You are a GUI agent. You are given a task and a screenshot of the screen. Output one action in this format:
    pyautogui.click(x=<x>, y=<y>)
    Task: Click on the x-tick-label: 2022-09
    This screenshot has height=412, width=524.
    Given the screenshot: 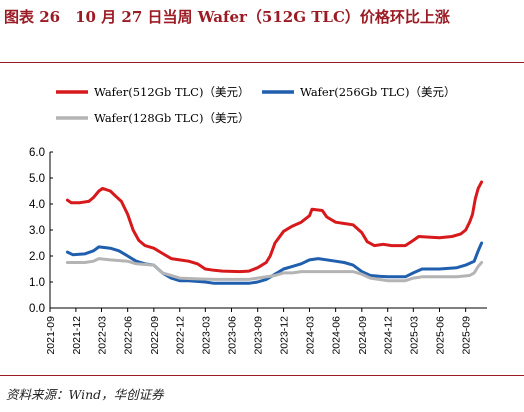 What is the action you would take?
    pyautogui.click(x=155, y=335)
    